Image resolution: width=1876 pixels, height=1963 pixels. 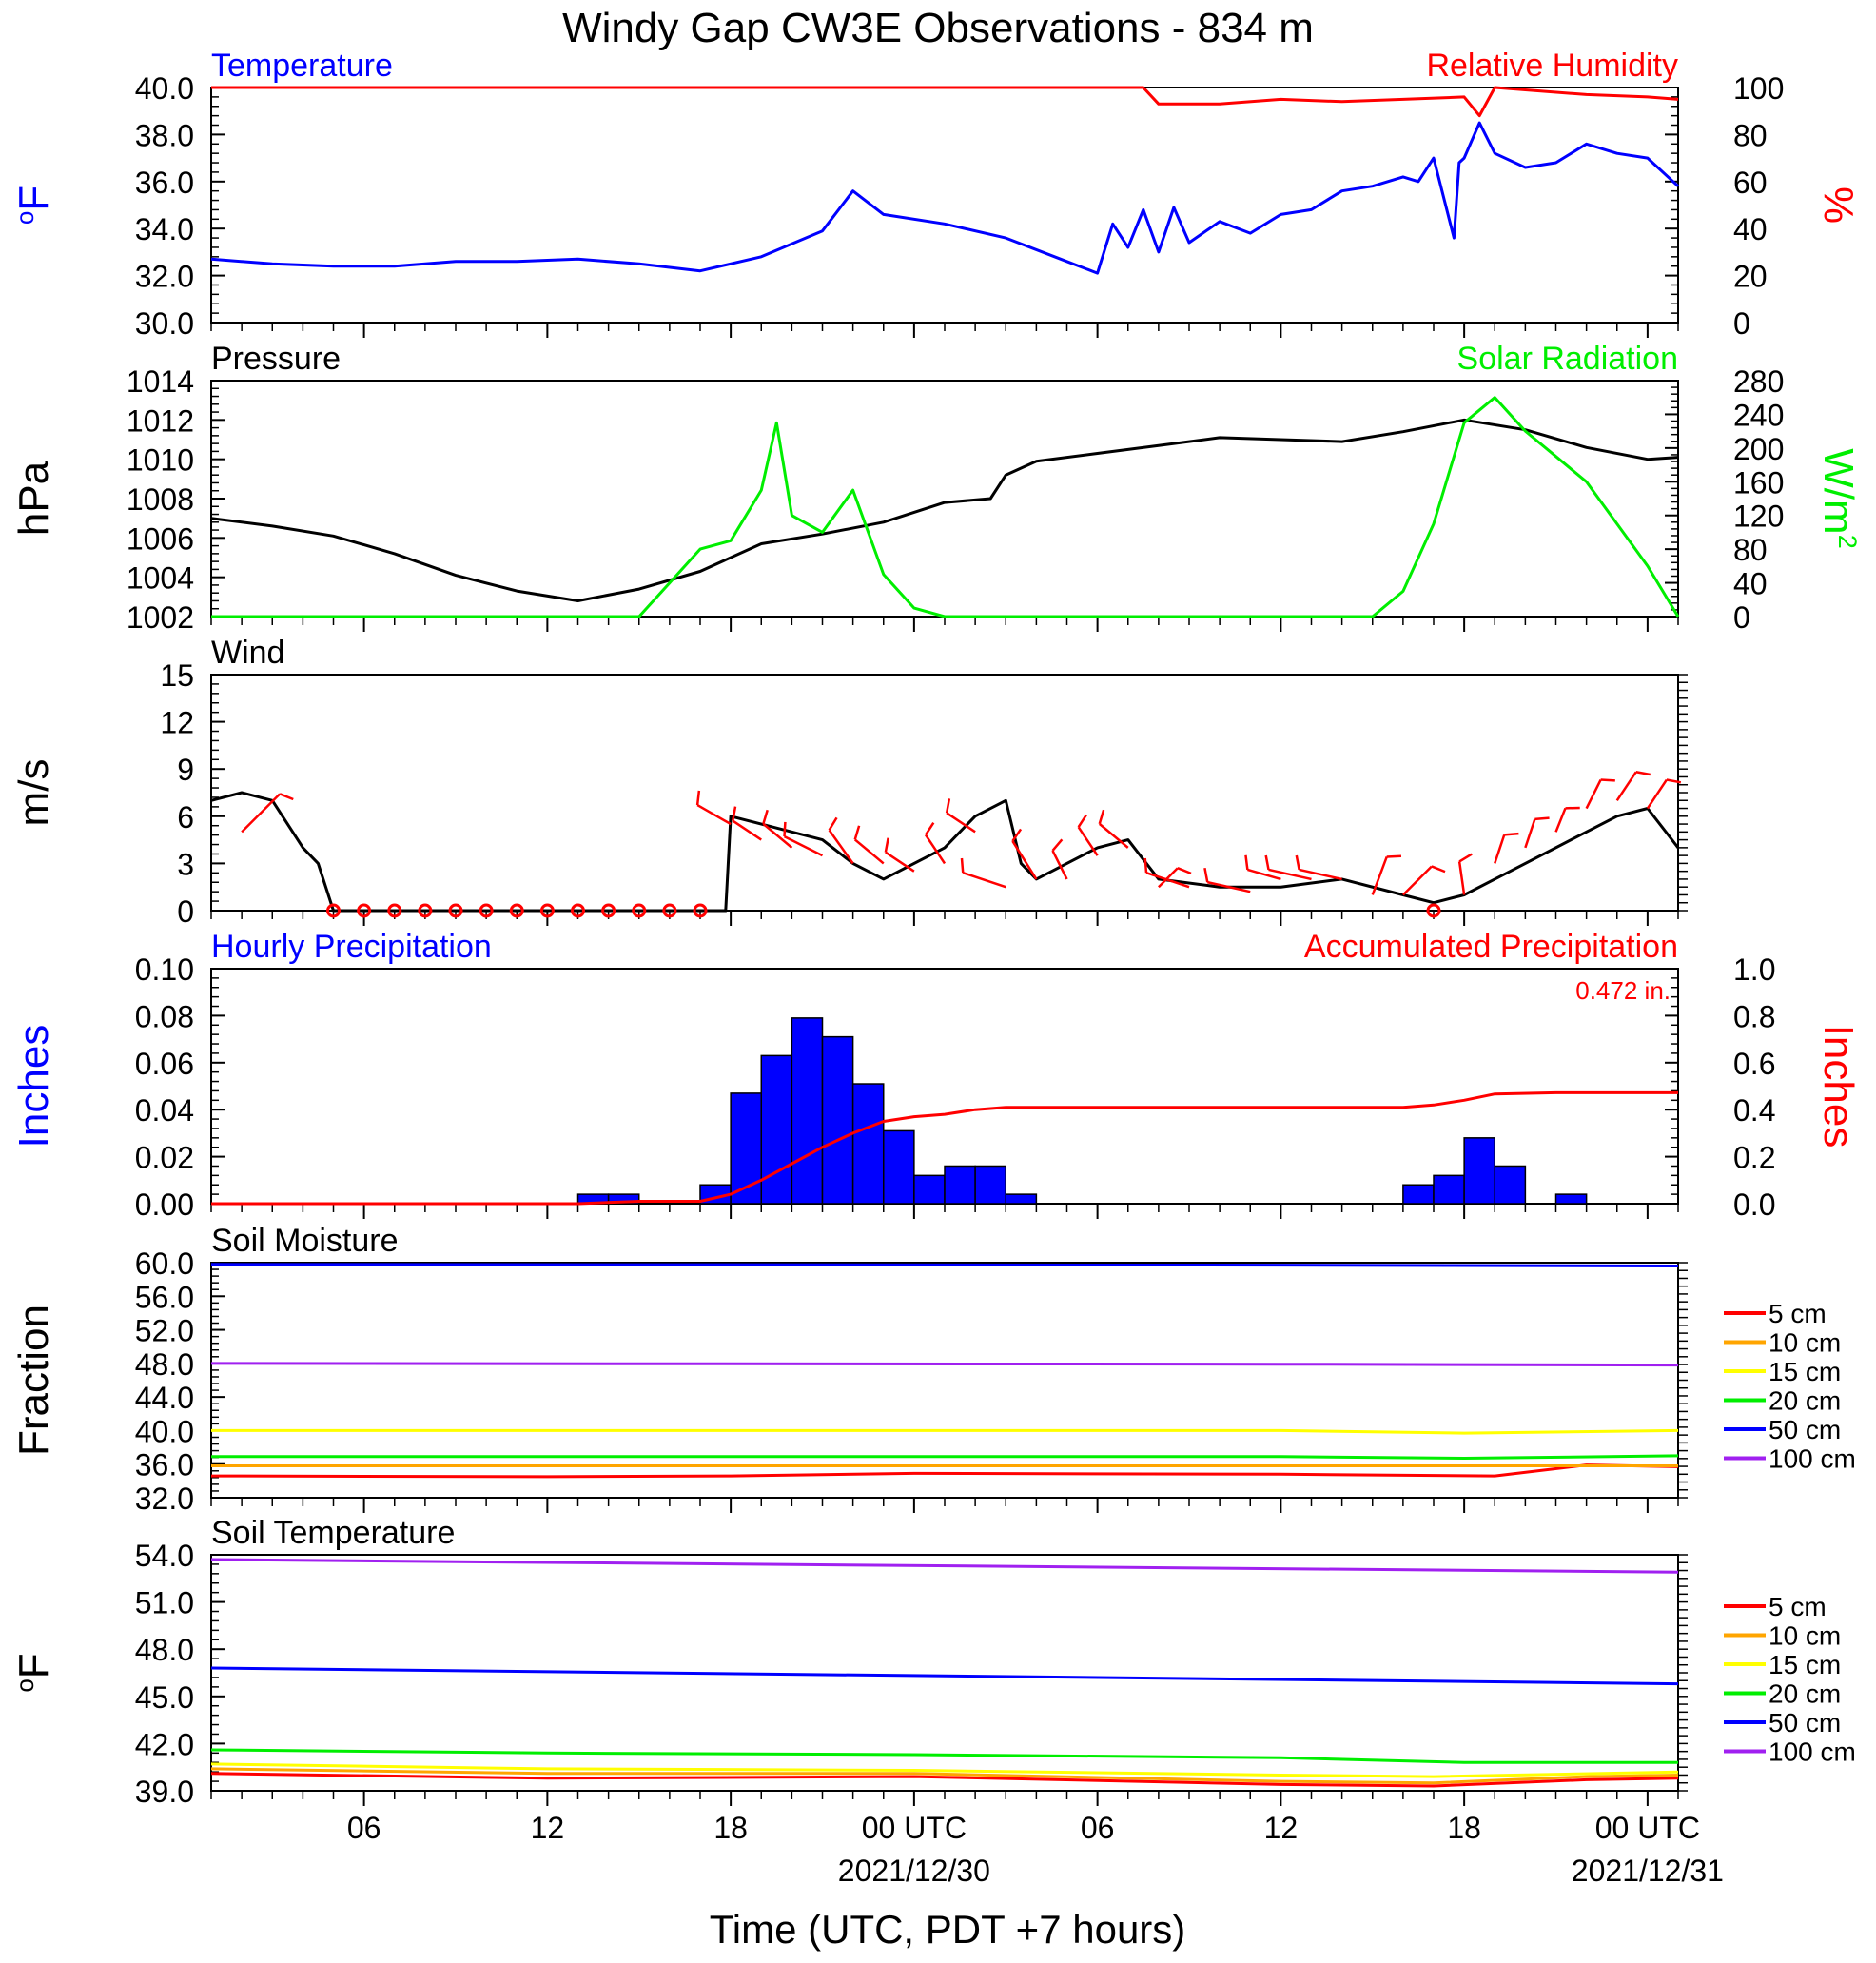 I want to click on legend-item: 10 cm, so click(x=1782, y=1343).